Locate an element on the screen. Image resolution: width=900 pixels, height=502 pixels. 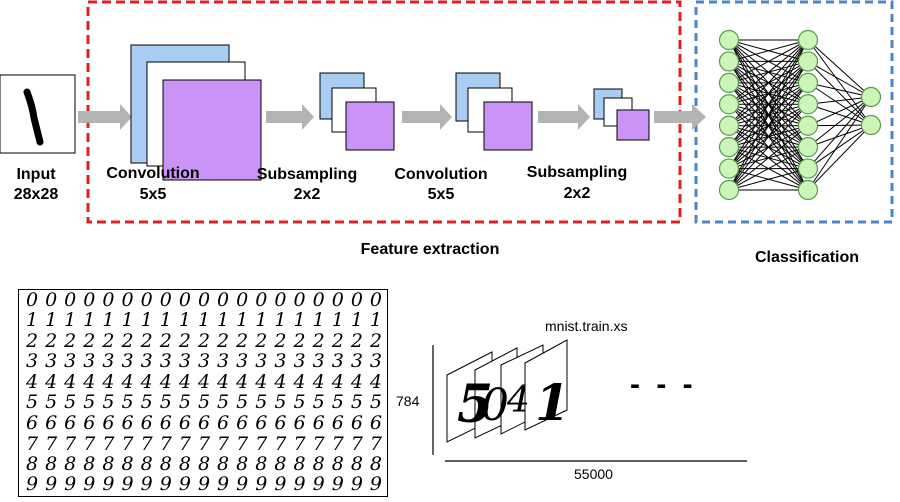
sub1-label: Subsampling is located at coordinates (307, 174).